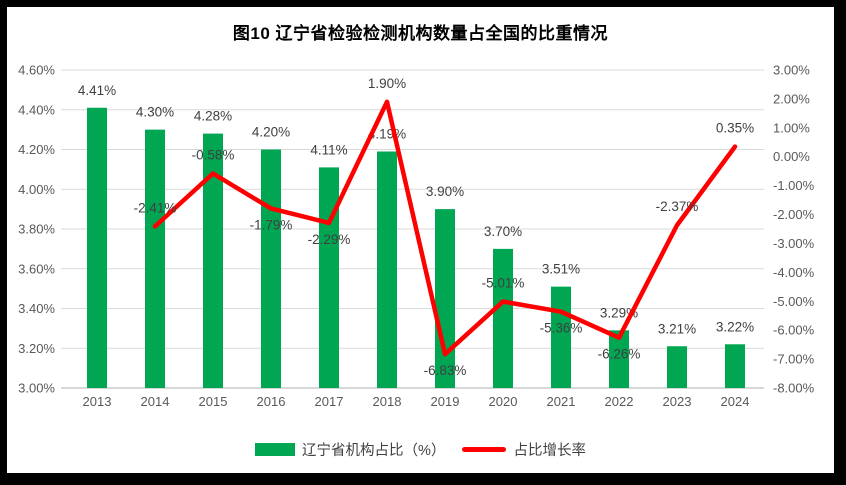  Describe the element at coordinates (561, 401) in the screenshot. I see `x-axis-label: 2021` at that location.